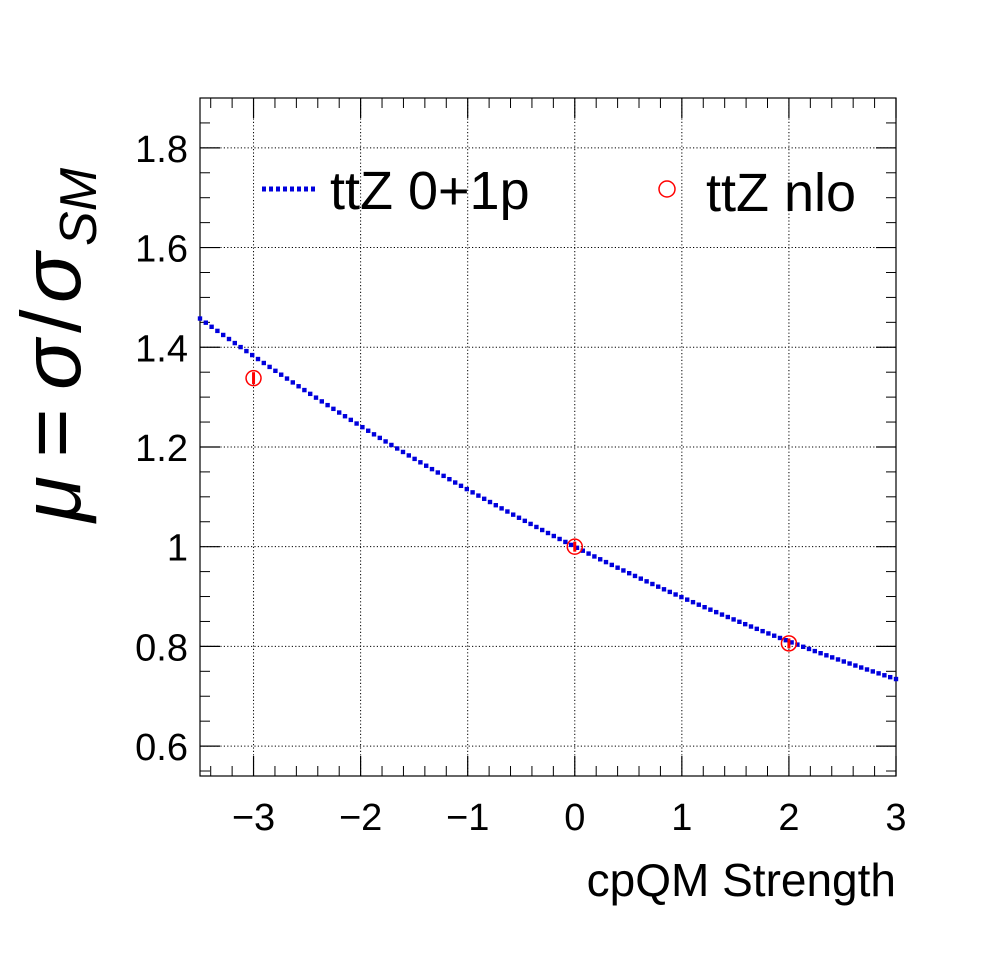 This screenshot has height=972, width=996. Describe the element at coordinates (161, 648) in the screenshot. I see `y-tick-label: 0.8` at that location.